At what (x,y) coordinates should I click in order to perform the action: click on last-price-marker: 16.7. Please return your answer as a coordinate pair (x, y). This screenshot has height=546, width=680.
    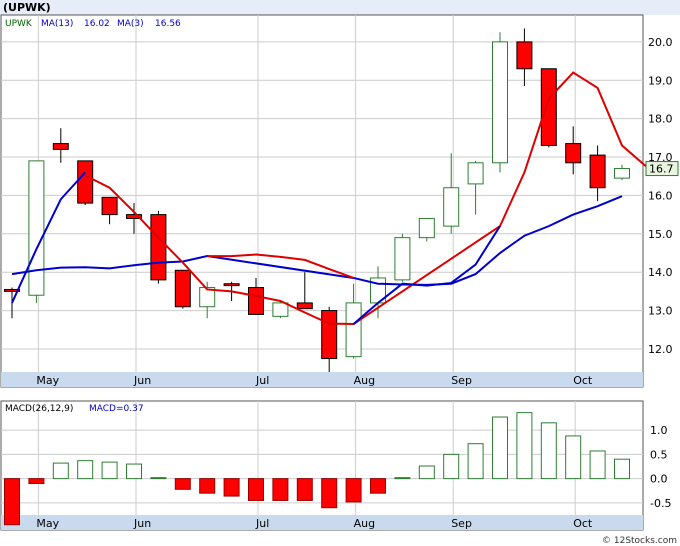
    Looking at the image, I should click on (662, 169).